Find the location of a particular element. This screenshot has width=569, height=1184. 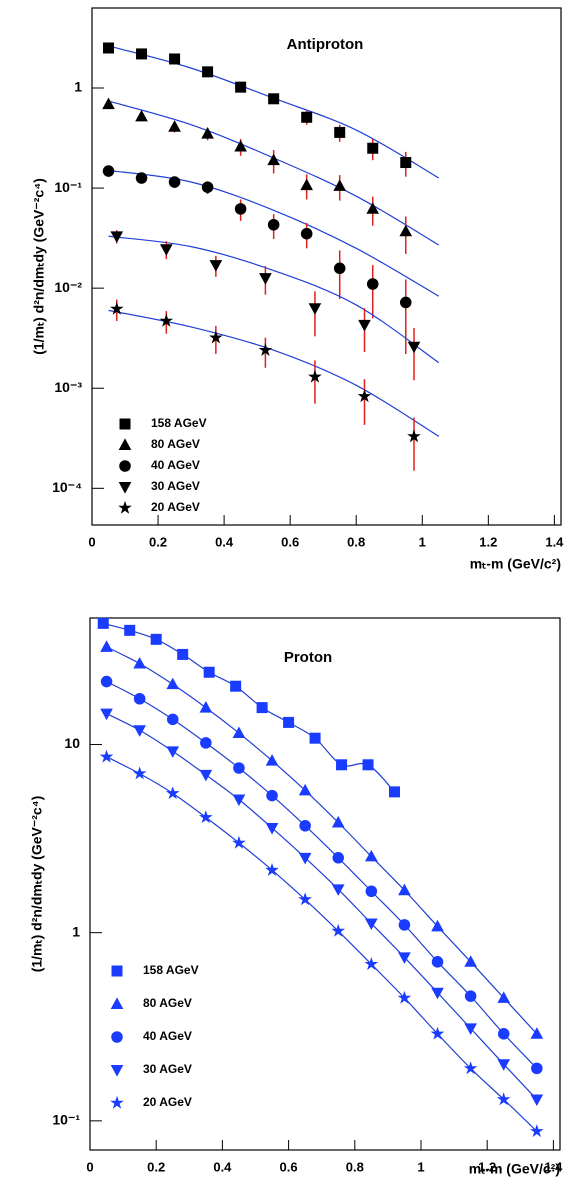

x-tick-label: 0.8 is located at coordinates (355, 1166).